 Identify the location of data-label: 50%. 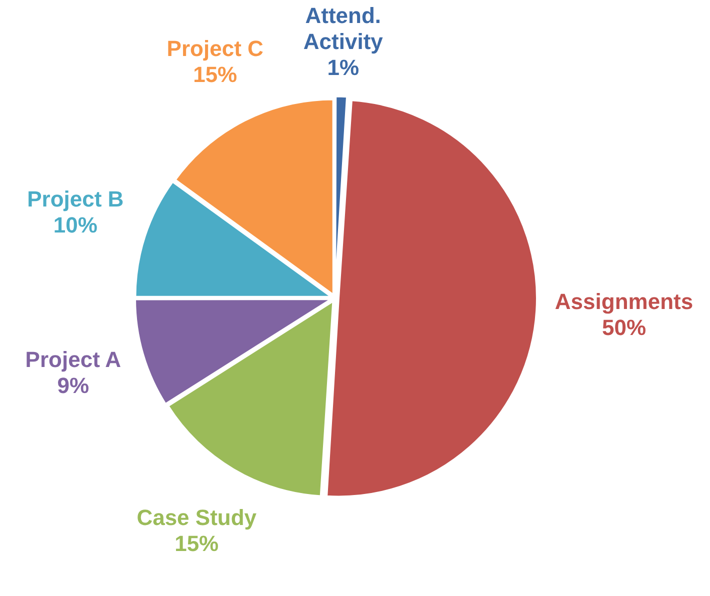
(624, 327).